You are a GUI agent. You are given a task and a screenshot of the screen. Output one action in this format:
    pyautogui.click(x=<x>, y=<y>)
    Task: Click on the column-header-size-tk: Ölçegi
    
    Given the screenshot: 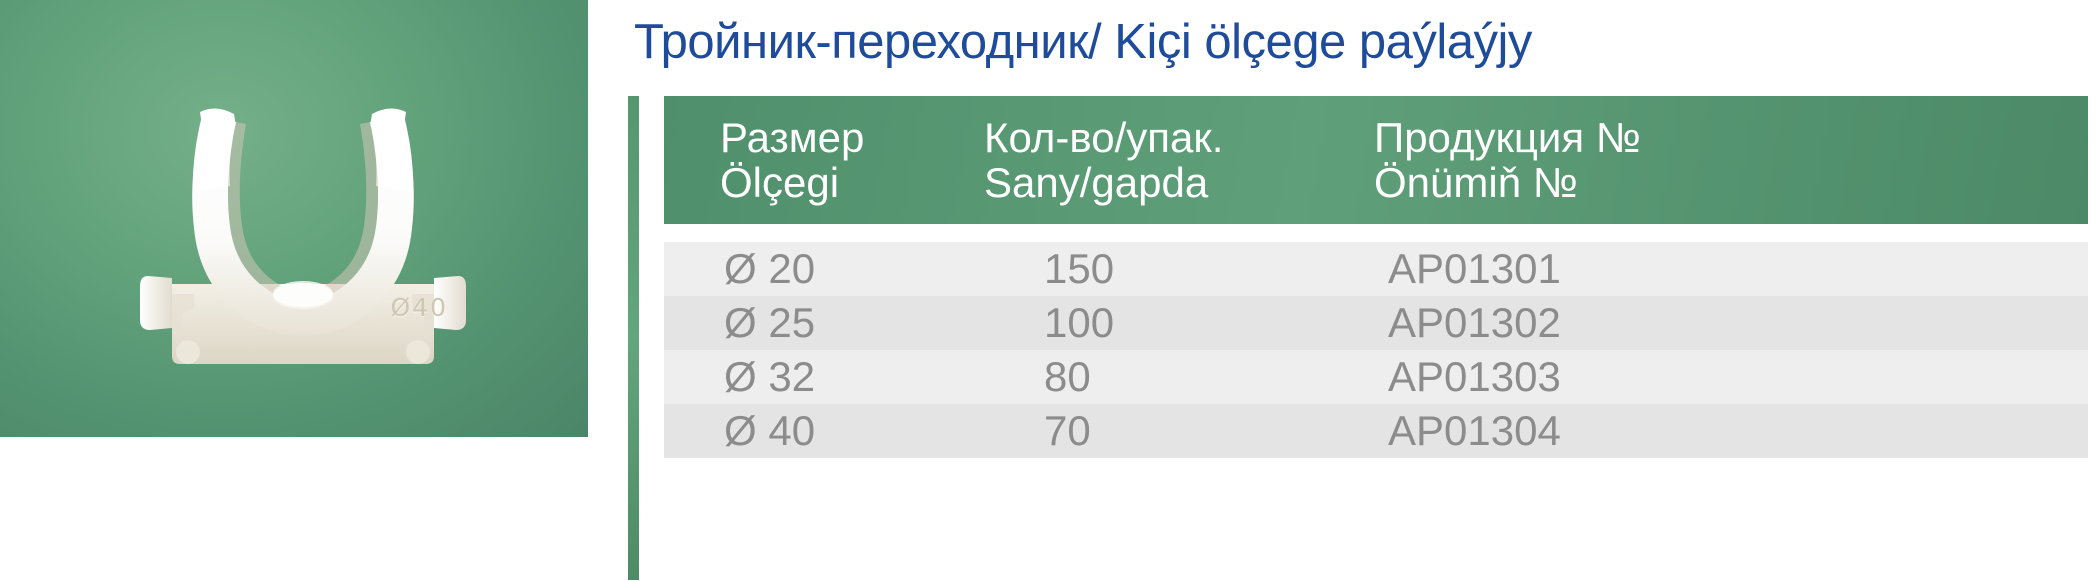 What is the action you would take?
    pyautogui.click(x=780, y=182)
    